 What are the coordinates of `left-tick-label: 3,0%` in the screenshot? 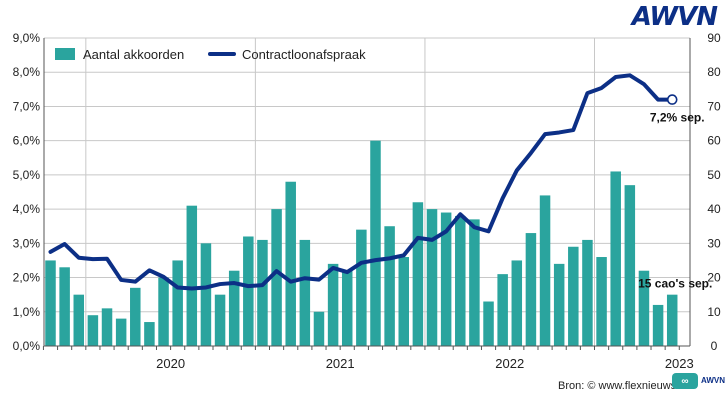 It's located at (27, 243).